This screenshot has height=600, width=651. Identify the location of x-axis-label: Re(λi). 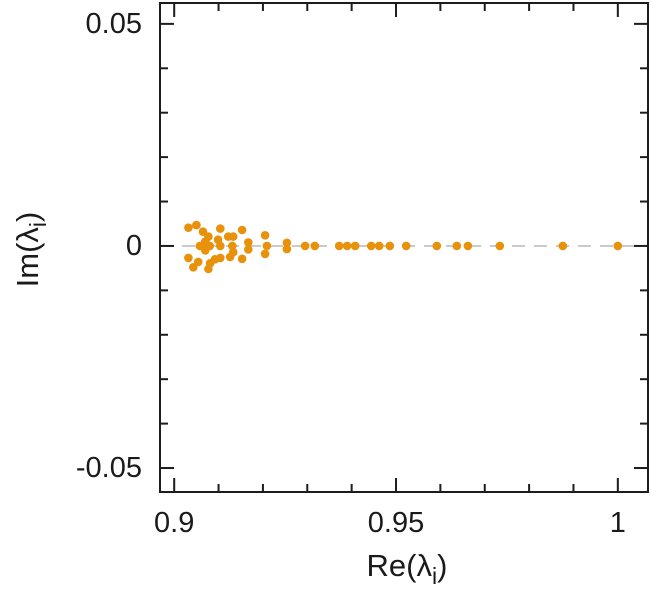
(407, 568).